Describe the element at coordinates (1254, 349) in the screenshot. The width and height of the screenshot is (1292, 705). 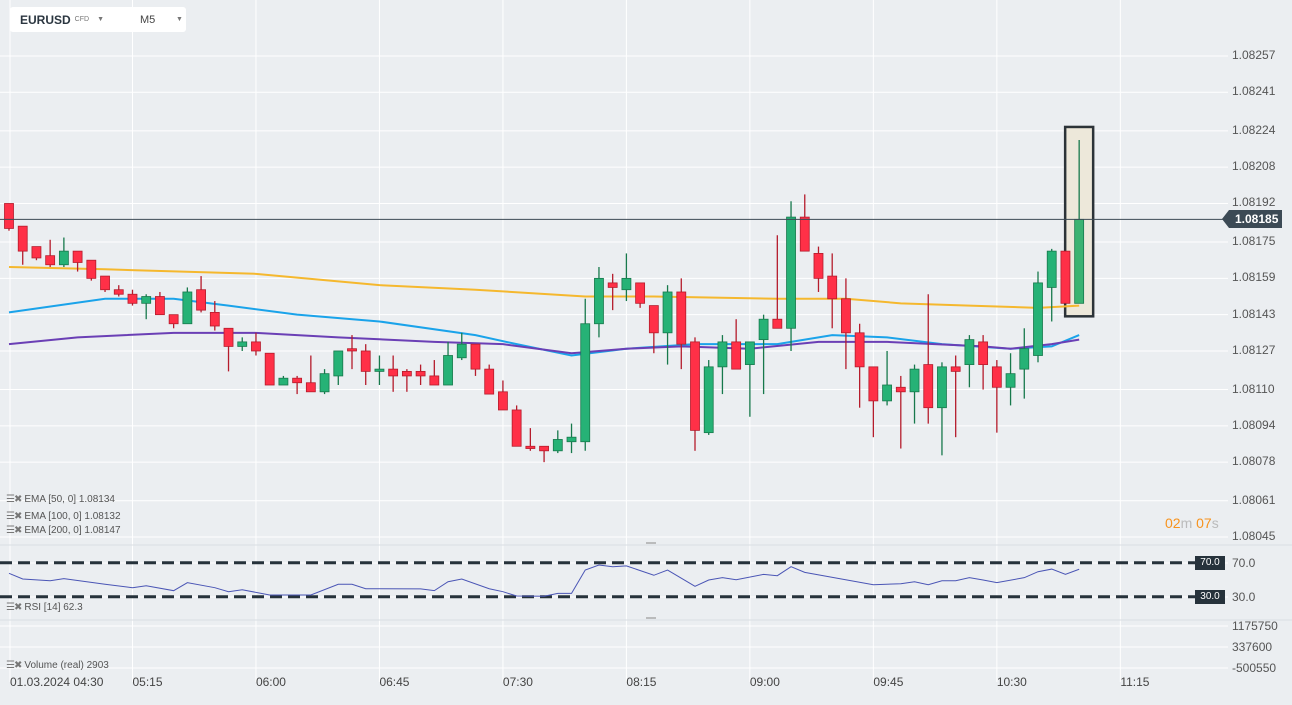
I see `price-axis-label: 1.08127` at that location.